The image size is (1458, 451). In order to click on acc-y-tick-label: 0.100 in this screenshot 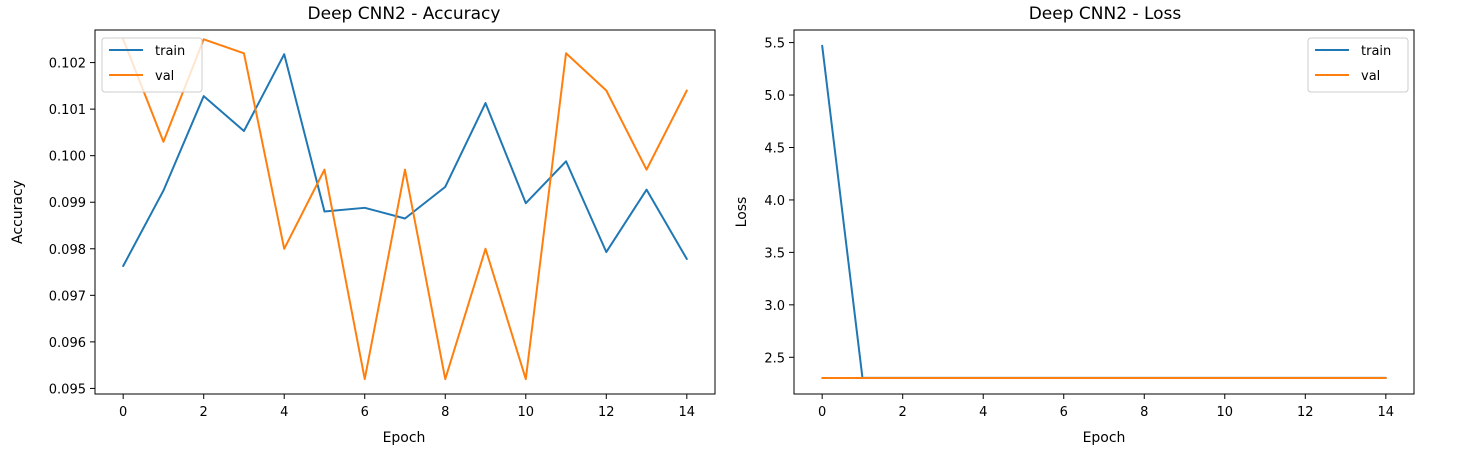, I will do `click(67, 157)`.